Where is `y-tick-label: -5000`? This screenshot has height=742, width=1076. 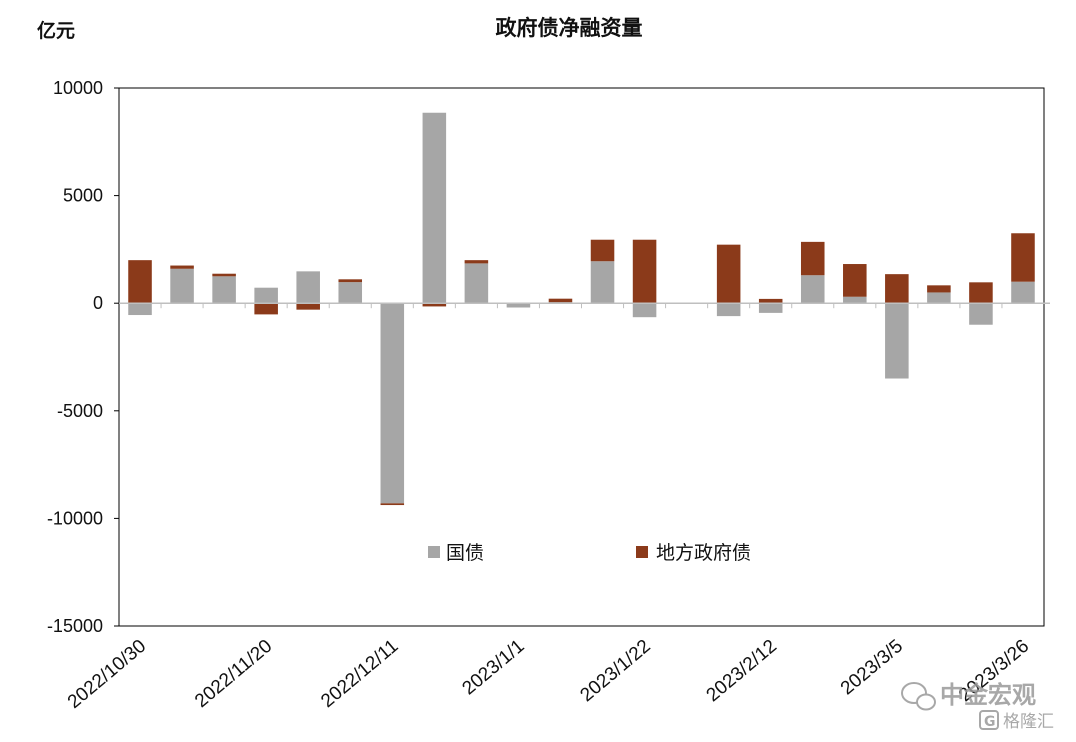
y-tick-label: -5000 is located at coordinates (80, 411).